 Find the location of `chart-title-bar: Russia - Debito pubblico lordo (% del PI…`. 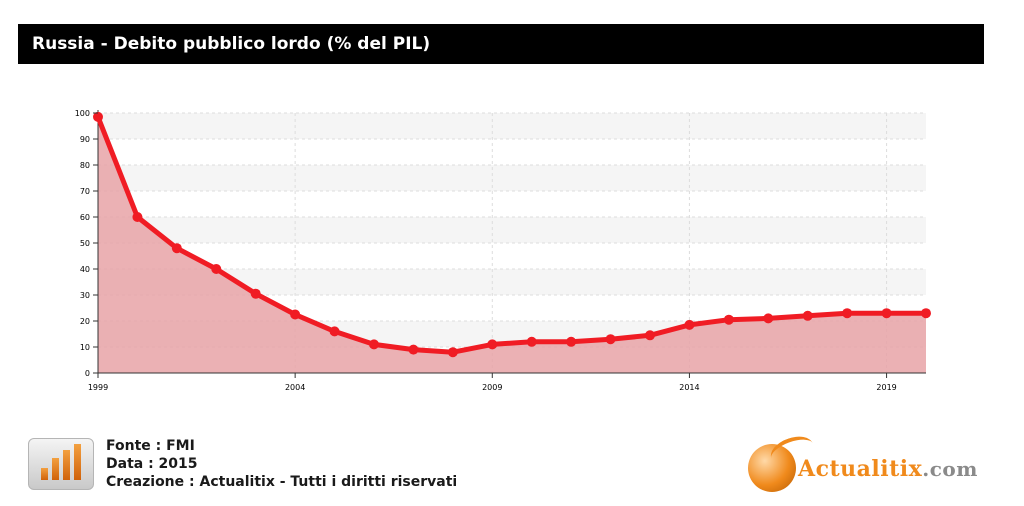

chart-title-bar: Russia - Debito pubblico lordo (% del PI… is located at coordinates (501, 44).